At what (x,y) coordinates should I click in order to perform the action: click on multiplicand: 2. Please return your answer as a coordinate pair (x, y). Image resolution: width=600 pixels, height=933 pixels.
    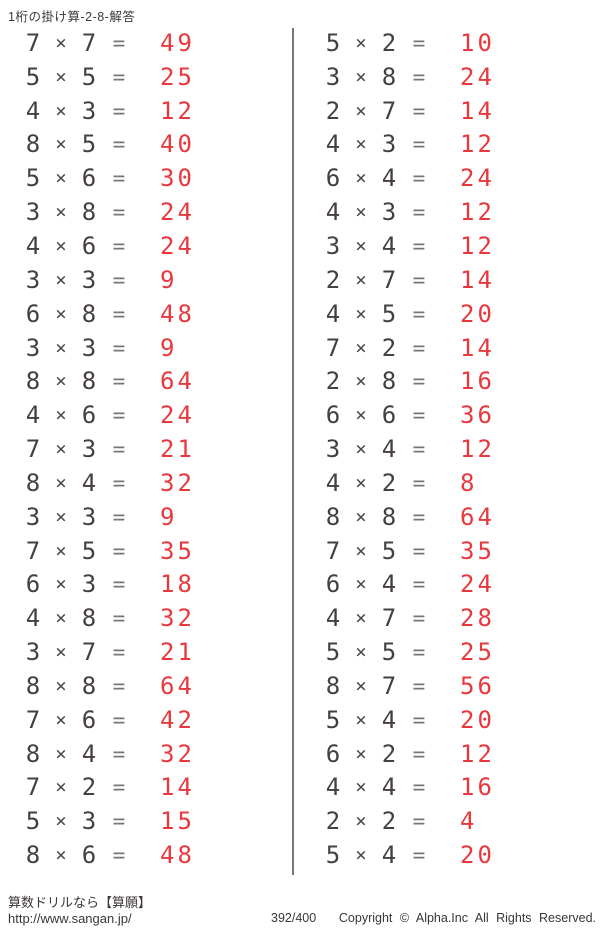
    Looking at the image, I should click on (333, 279).